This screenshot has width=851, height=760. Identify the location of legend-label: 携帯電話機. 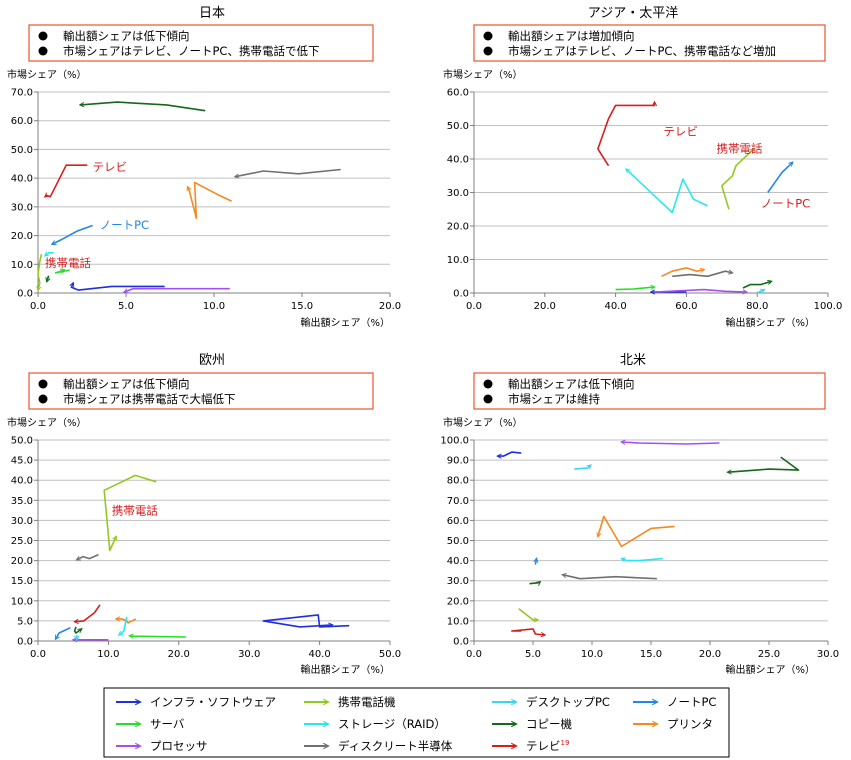
(367, 702).